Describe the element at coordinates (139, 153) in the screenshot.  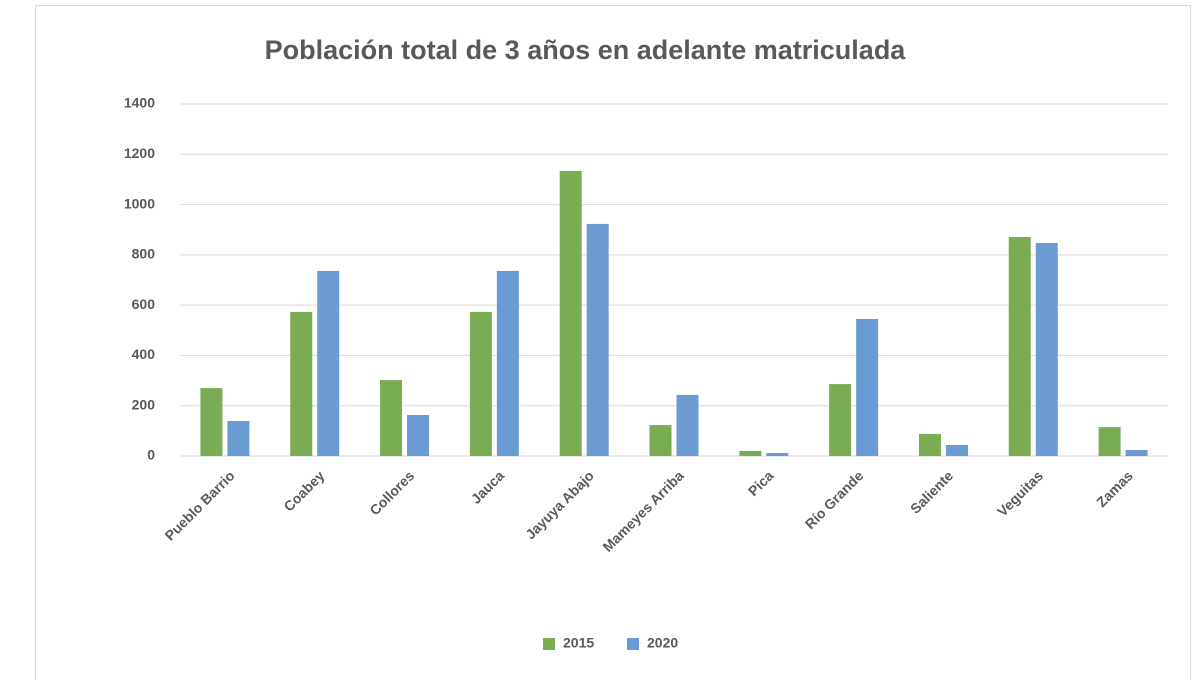
I see `y-tick-label: 1200` at that location.